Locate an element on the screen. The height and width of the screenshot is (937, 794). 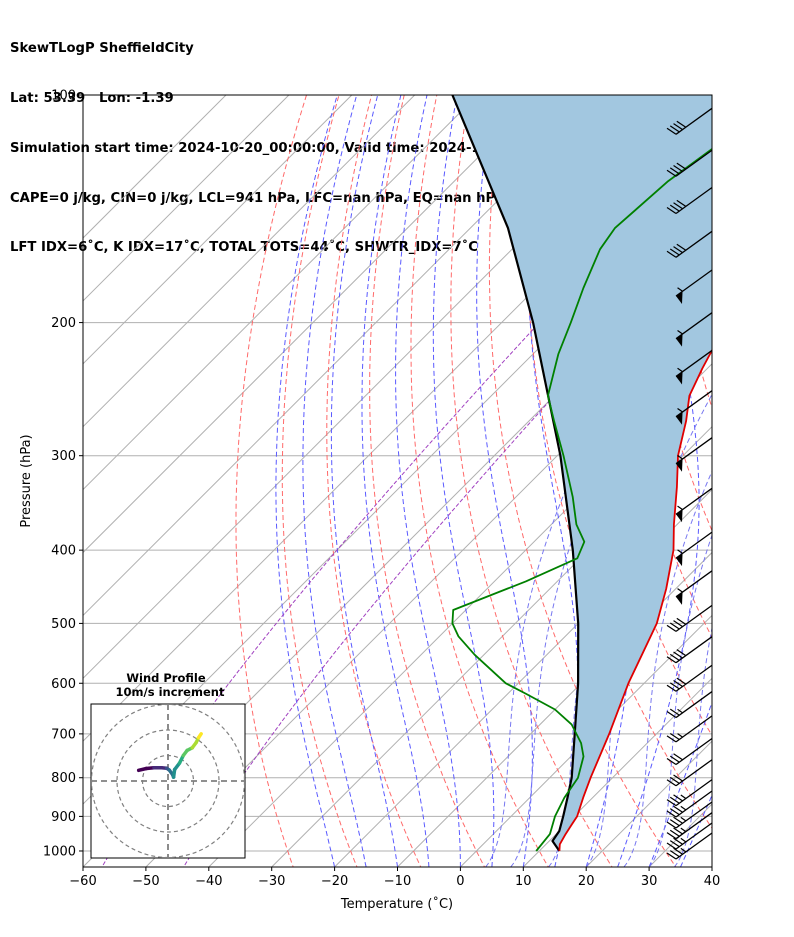
x-tick-label: −40 is located at coordinates (208, 881).